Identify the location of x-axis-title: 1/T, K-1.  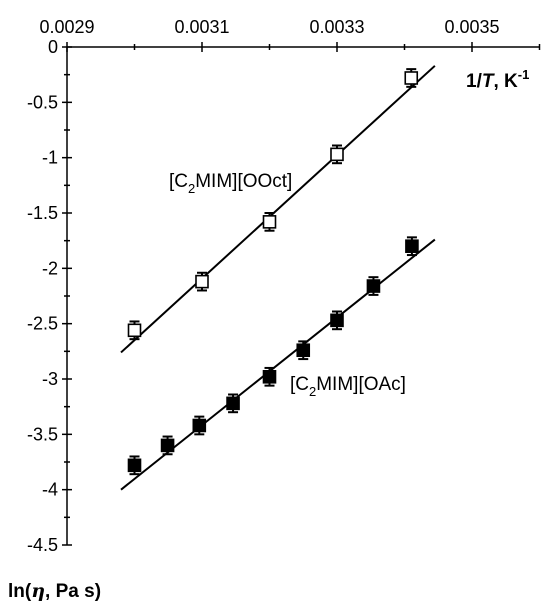
(497, 79).